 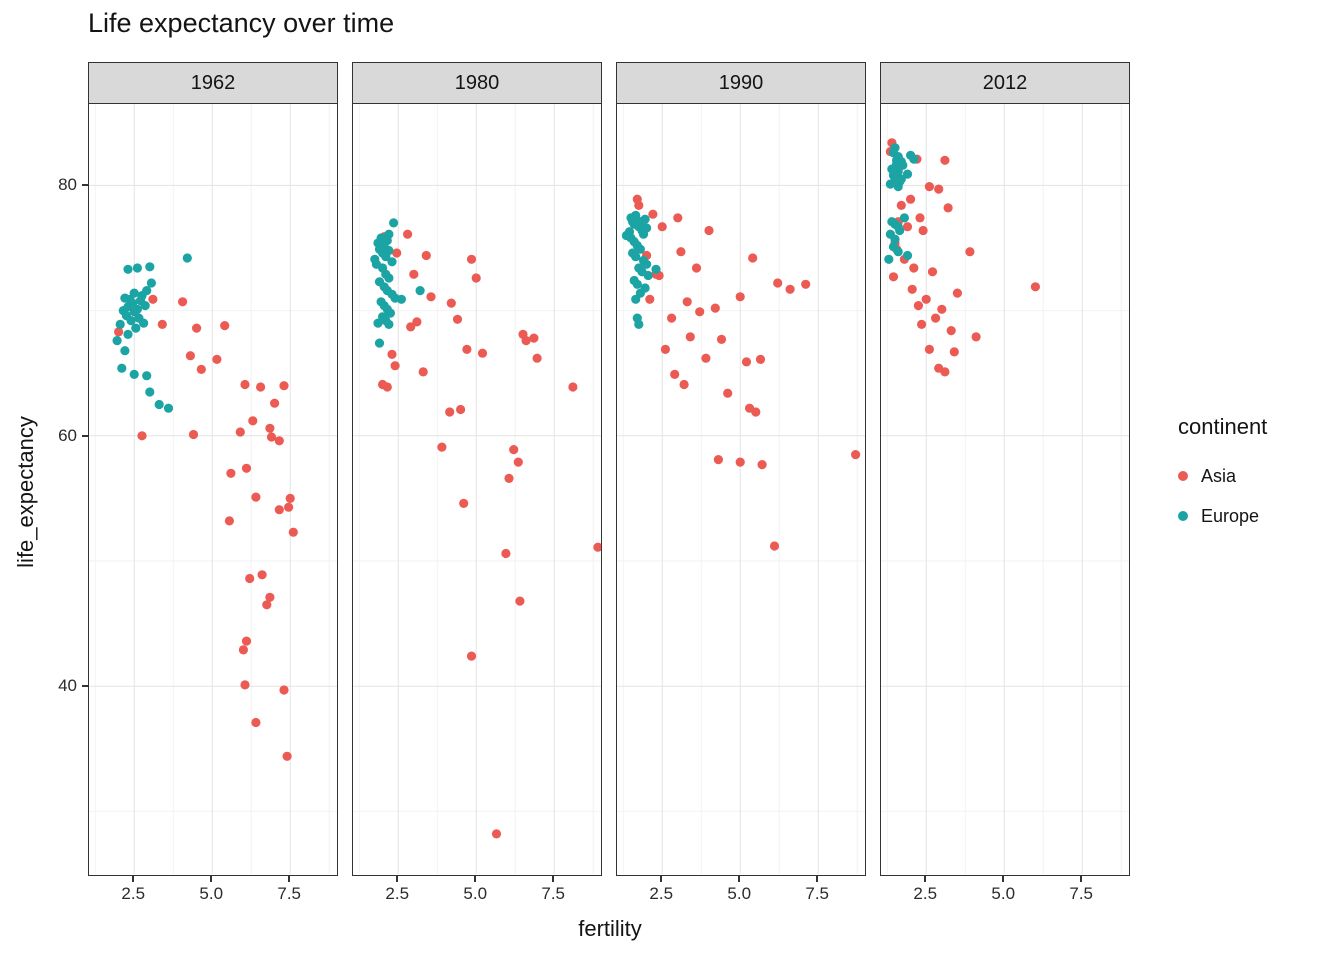 I want to click on y-tick-label: 80, so click(x=67, y=185).